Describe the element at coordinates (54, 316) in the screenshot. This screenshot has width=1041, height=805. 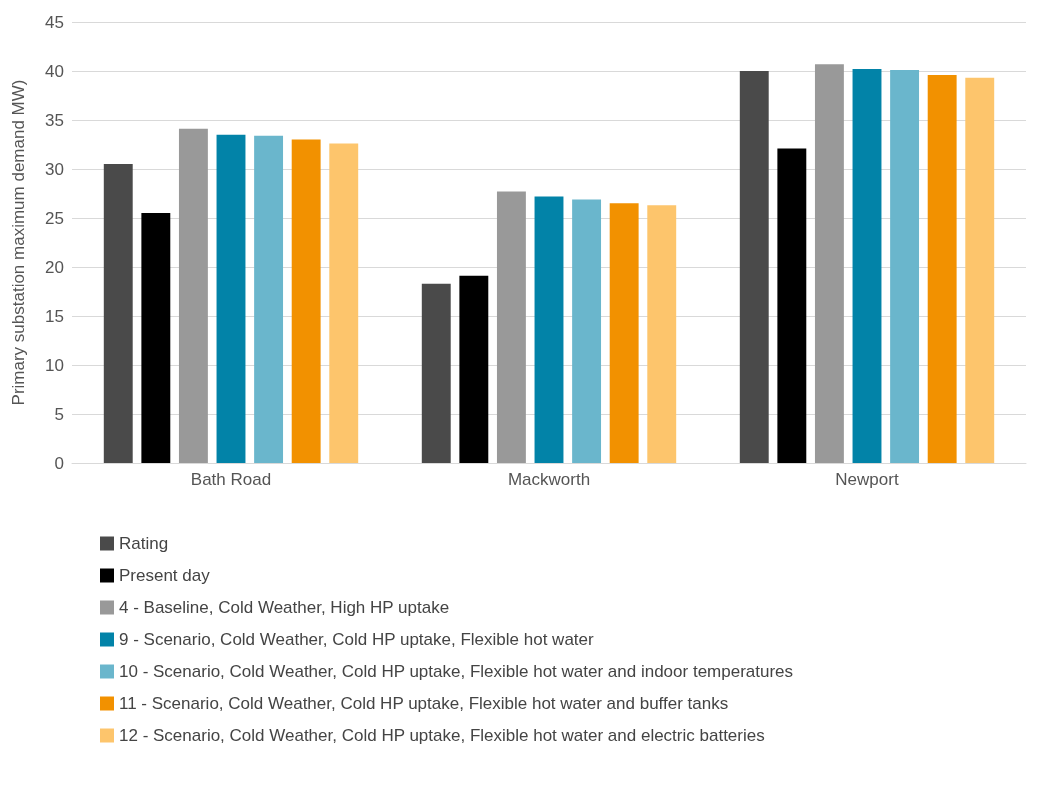
I see `y-tick-label: 15` at that location.